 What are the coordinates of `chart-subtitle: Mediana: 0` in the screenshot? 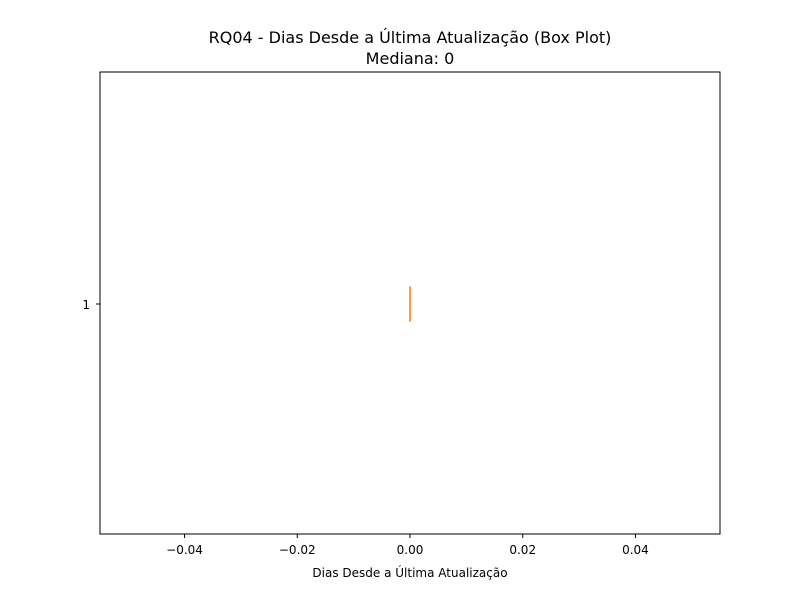 It's located at (410, 58).